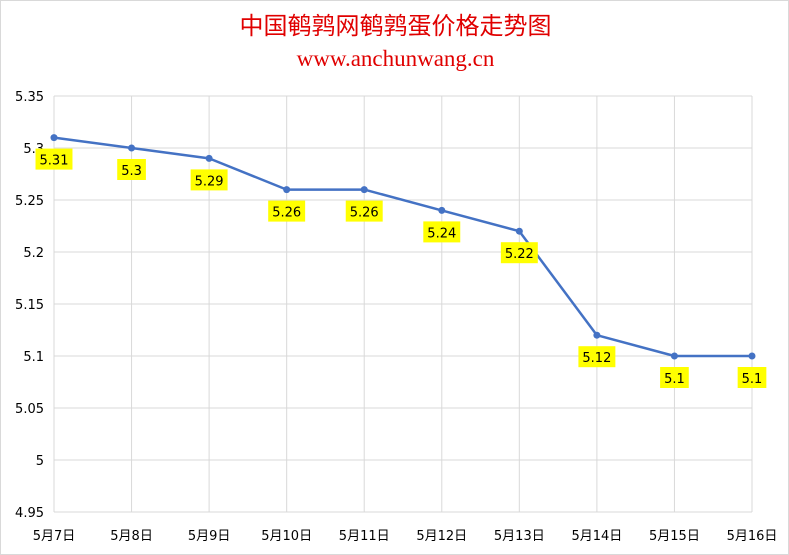  Describe the element at coordinates (519, 536) in the screenshot. I see `x-tick-label: 5月13日` at that location.